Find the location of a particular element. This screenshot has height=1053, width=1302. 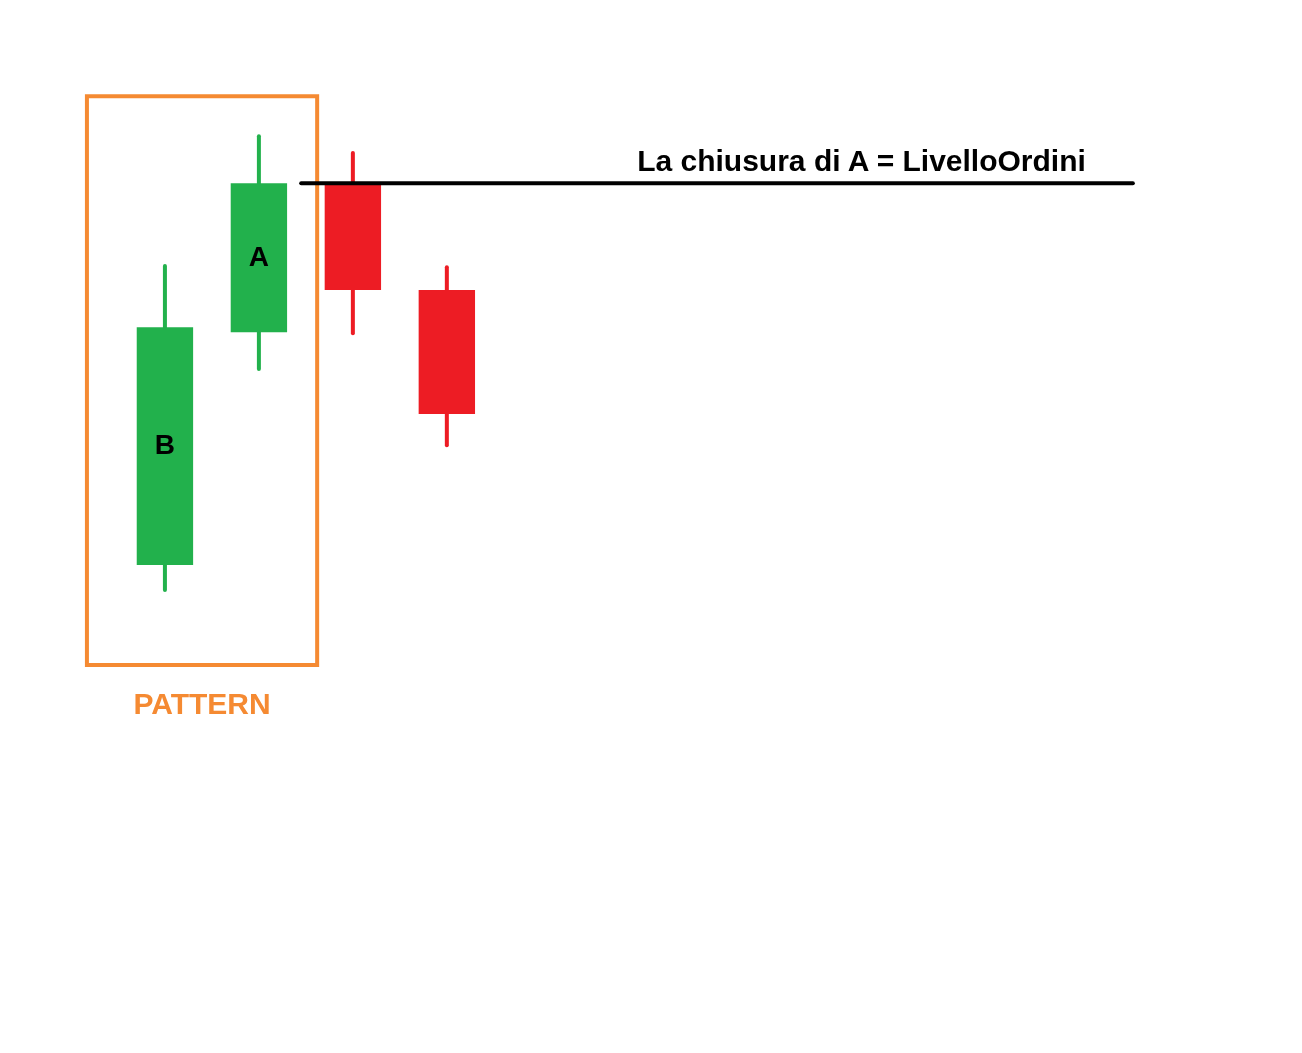

ref-line-label: La chiusura di A = LivelloOrdini is located at coordinates (861, 161).